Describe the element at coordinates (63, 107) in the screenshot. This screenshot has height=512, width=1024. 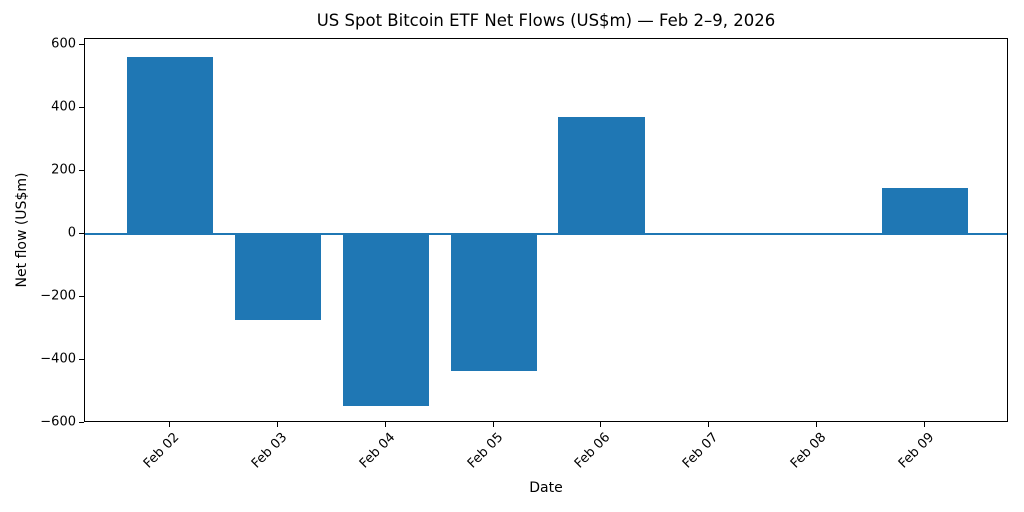
I see `y-tick-label: 400` at that location.